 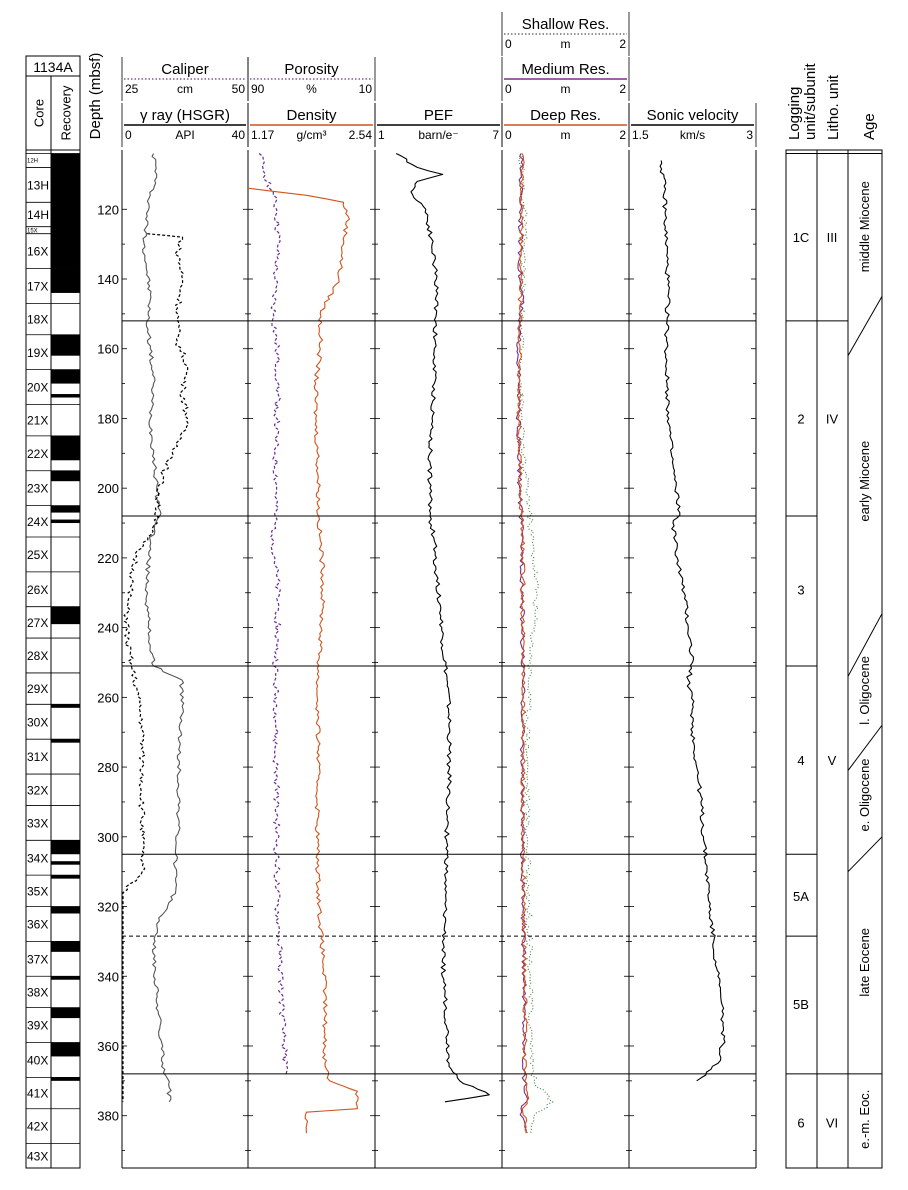 What do you see at coordinates (53, 659) in the screenshot?
I see `core-frame` at bounding box center [53, 659].